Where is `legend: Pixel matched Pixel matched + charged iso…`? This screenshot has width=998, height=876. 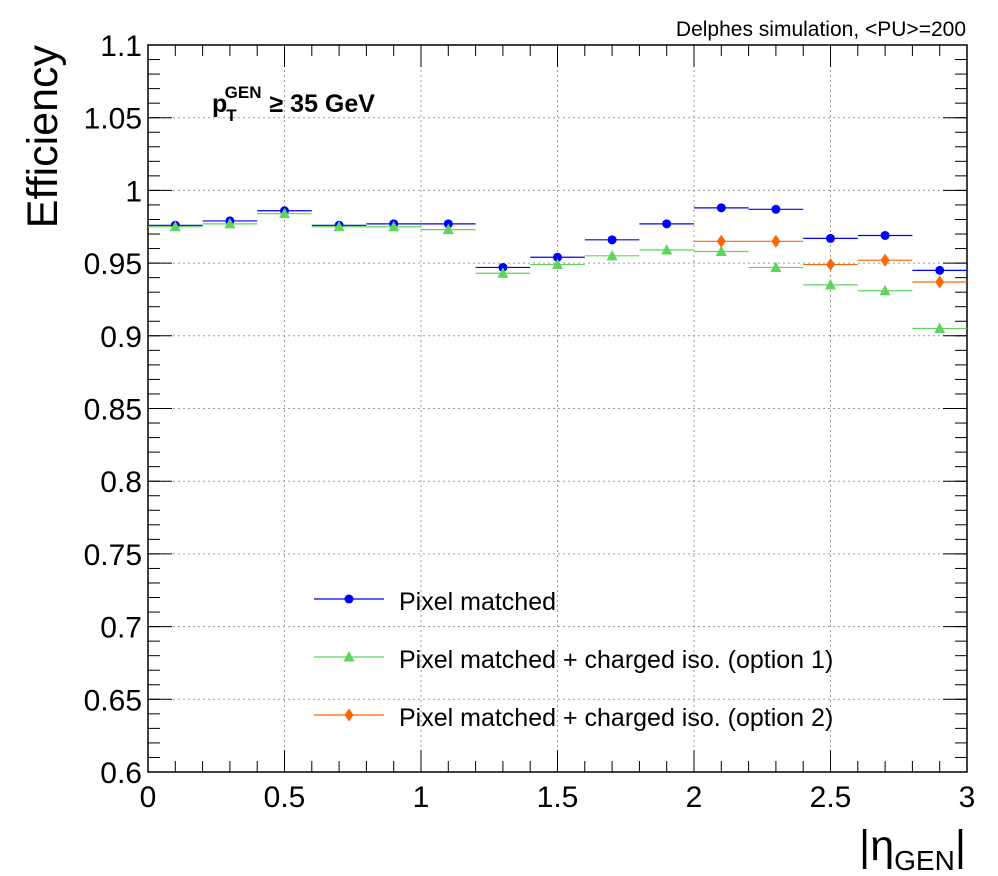
legend: Pixel matched Pixel matched + charged iso… is located at coordinates (573, 660).